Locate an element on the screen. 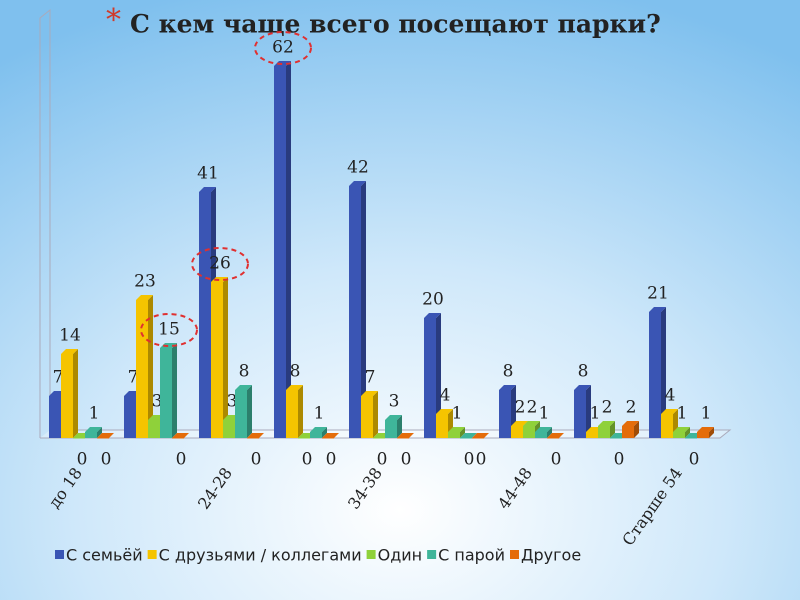 Image resolution: width=800 pixels, height=600 pixels. value-label: 3 is located at coordinates (232, 402).